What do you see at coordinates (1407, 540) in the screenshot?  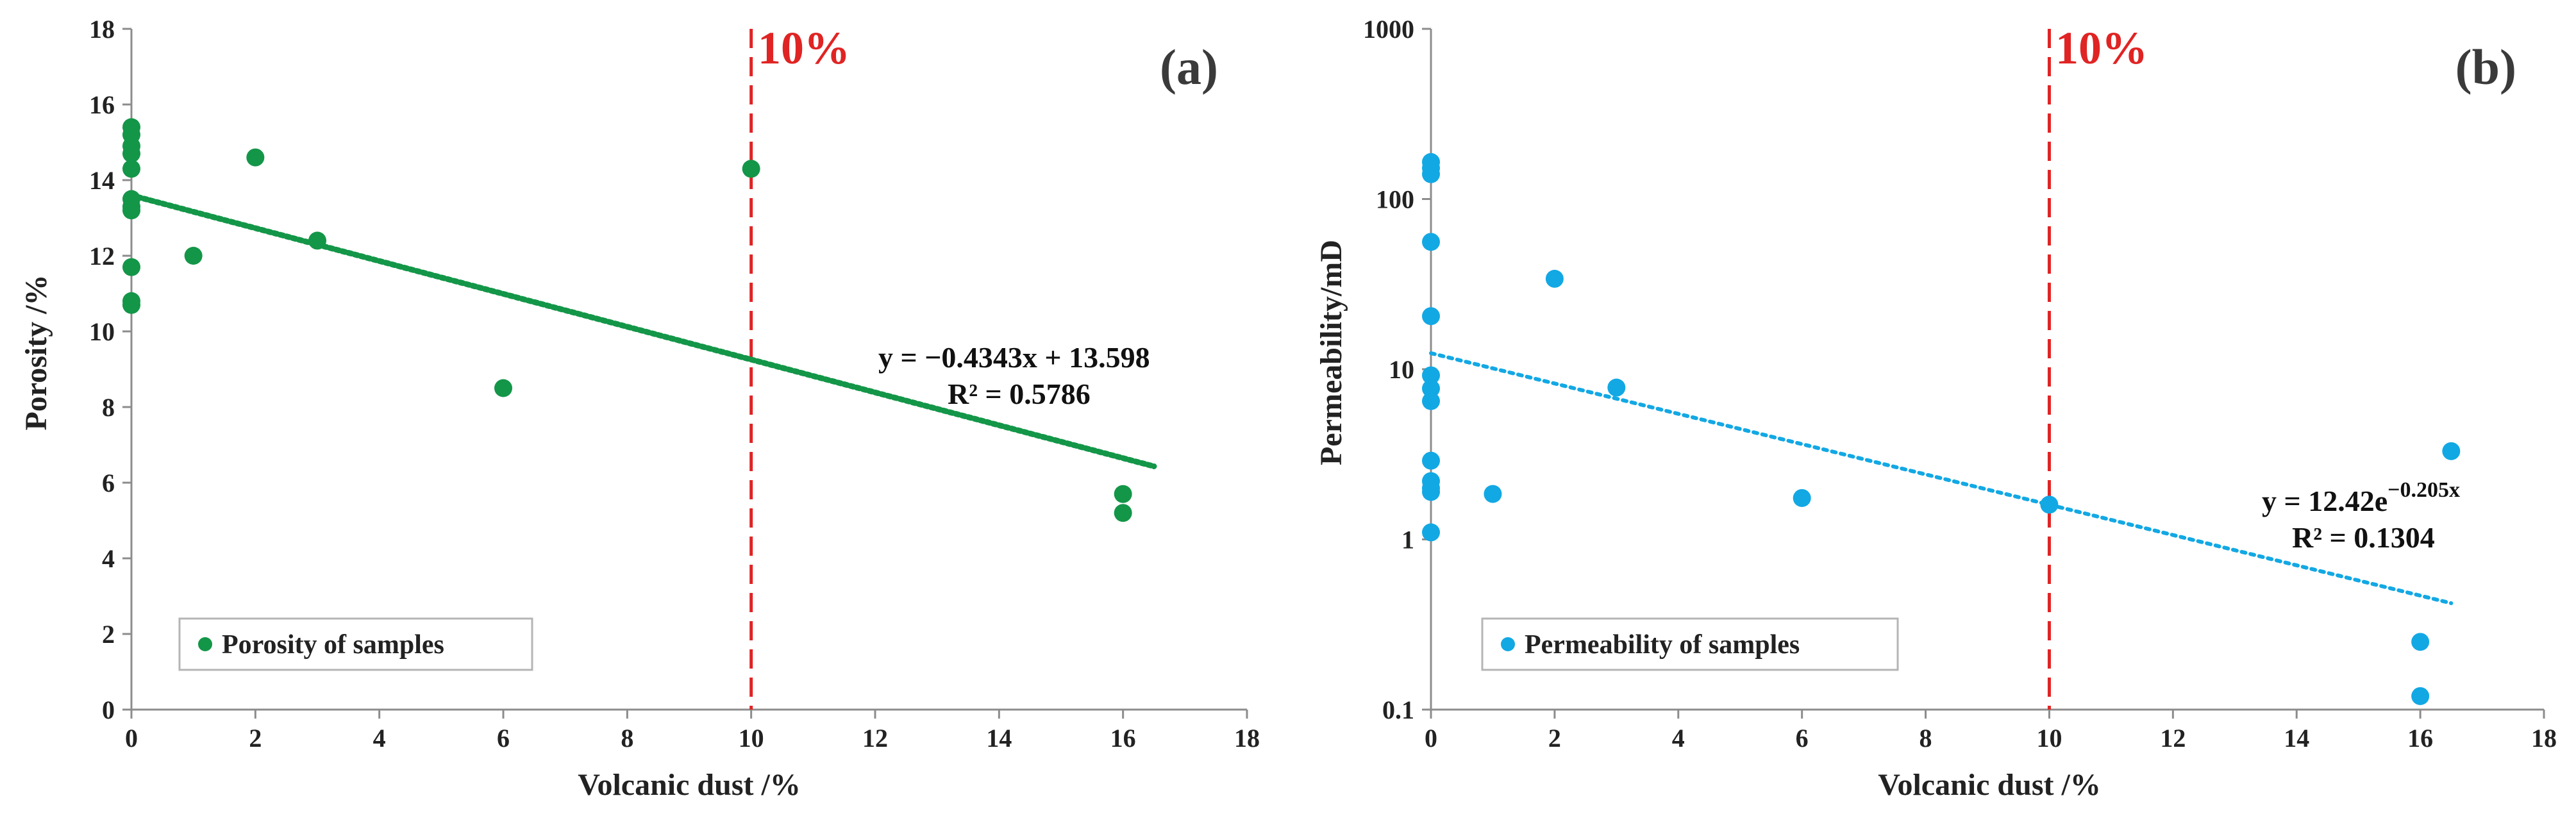 I see `panel-b-y-tick-label: 1` at bounding box center [1407, 540].